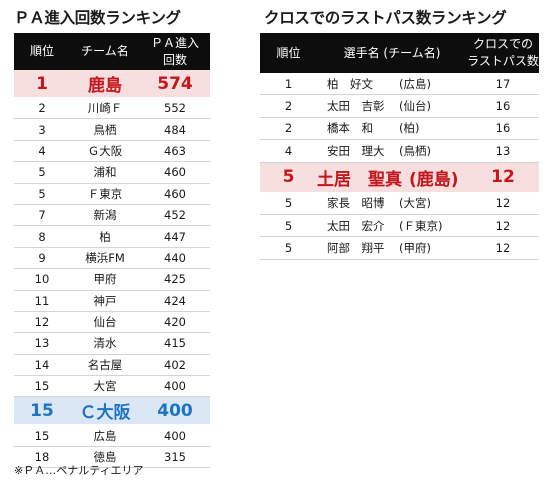 This screenshot has width=557, height=486. I want to click on rank-cell: 7, so click(42, 215).